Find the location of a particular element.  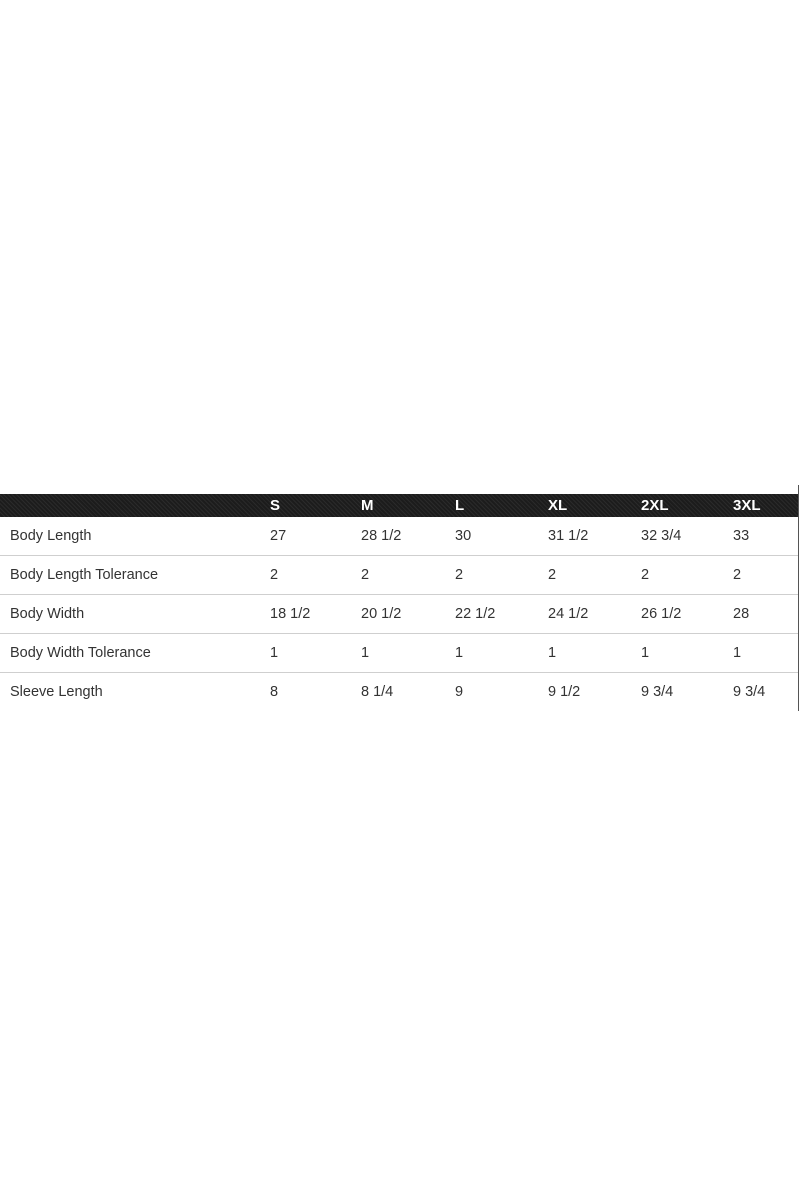

column-header: S is located at coordinates (275, 505).